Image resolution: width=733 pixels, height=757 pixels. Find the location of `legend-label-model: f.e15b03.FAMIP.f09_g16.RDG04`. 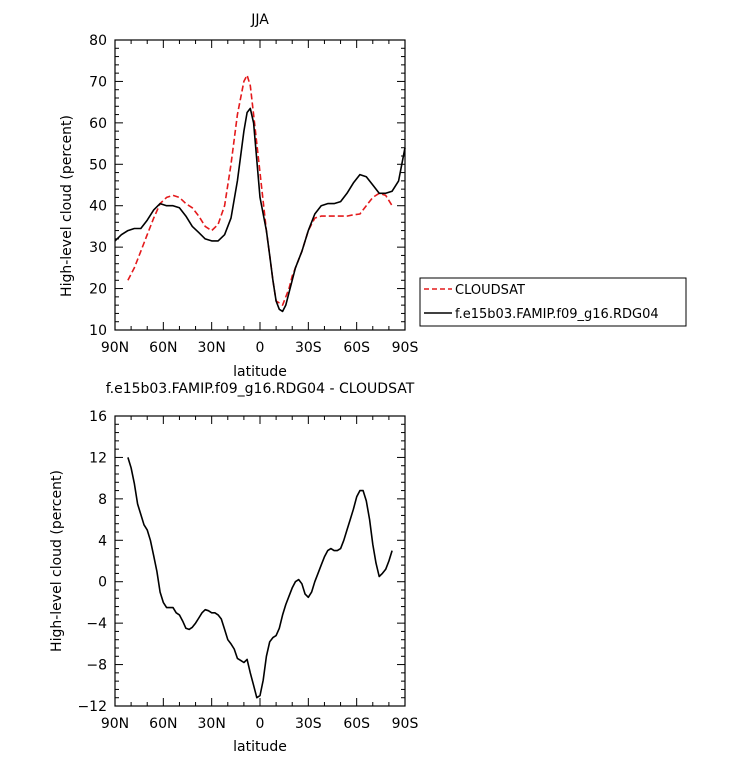

legend-label-model: f.e15b03.FAMIP.f09_g16.RDG04 is located at coordinates (557, 314).